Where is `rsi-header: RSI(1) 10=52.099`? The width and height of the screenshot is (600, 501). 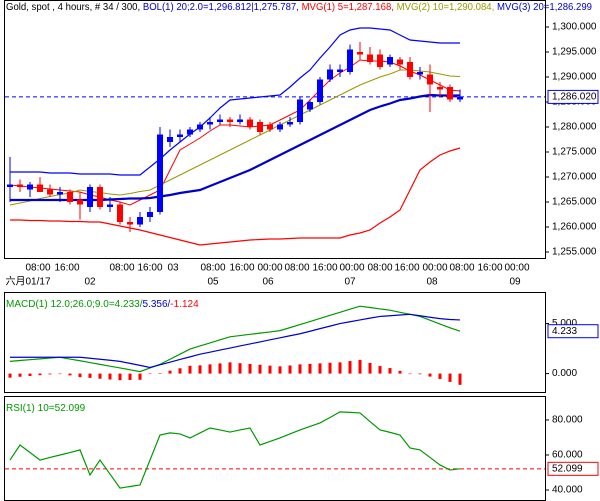
rsi-header: RSI(1) 10=52.099 is located at coordinates (46, 408).